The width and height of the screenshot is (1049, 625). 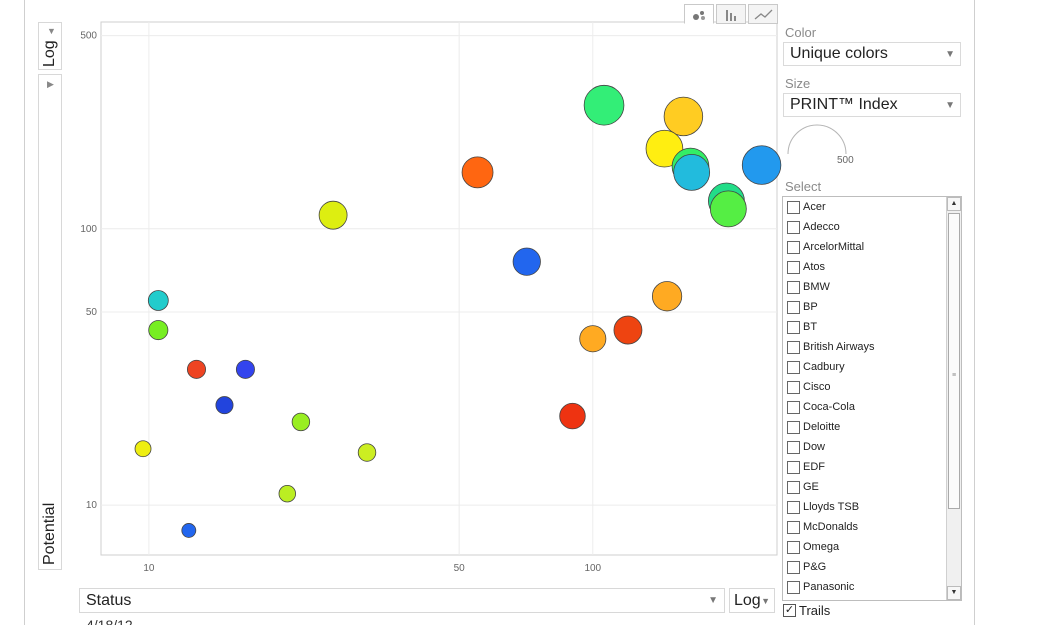 I want to click on scrollbar: ▲ ≡ ▼, so click(x=953, y=398).